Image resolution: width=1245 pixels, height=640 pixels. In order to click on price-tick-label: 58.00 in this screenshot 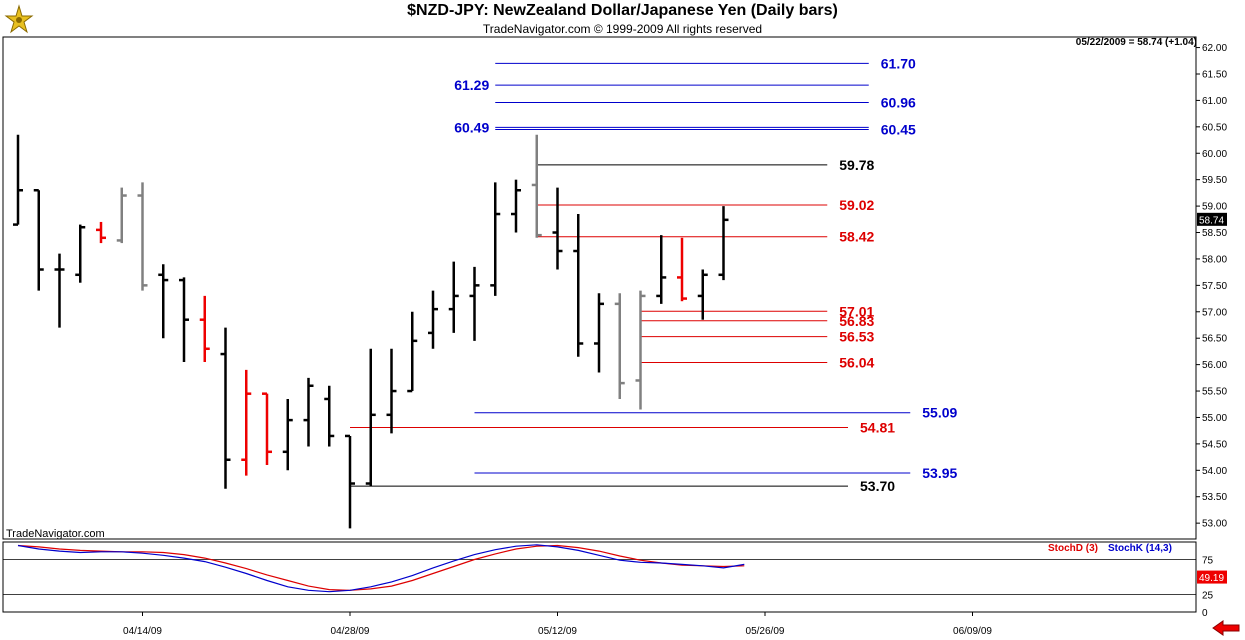, I will do `click(1214, 259)`.